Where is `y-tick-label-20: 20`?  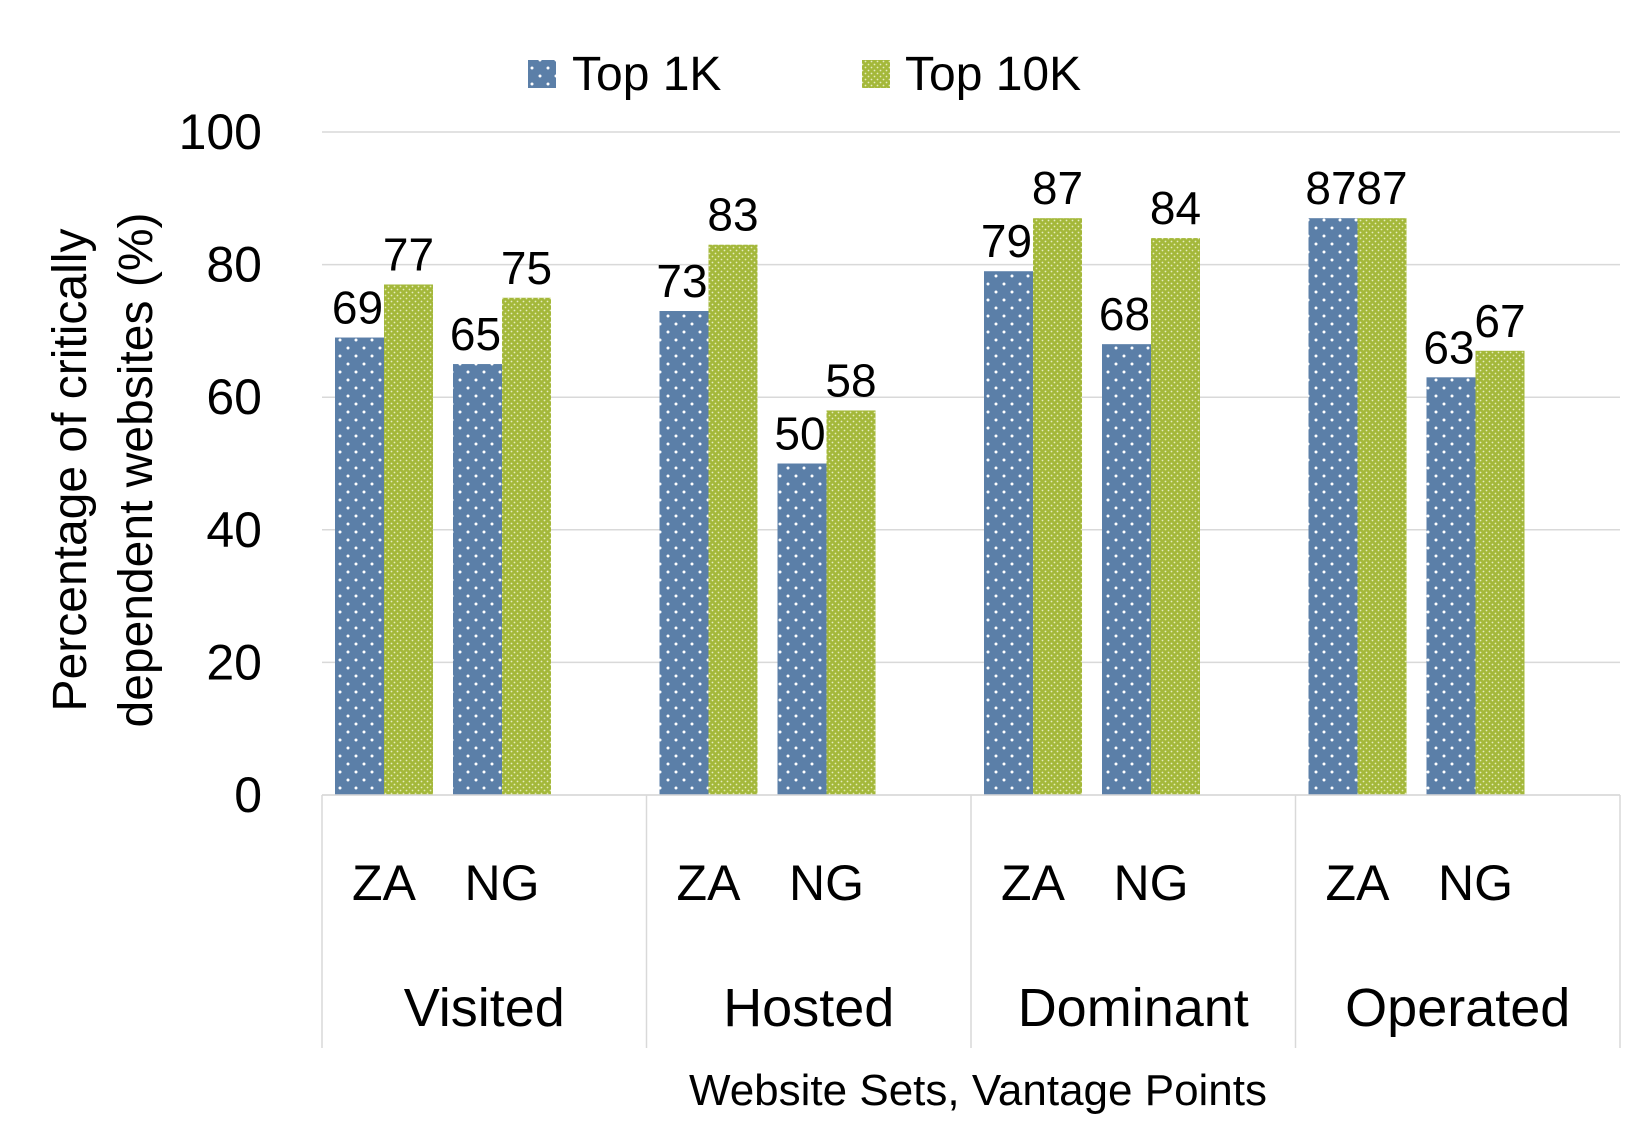 y-tick-label-20: 20 is located at coordinates (234, 662).